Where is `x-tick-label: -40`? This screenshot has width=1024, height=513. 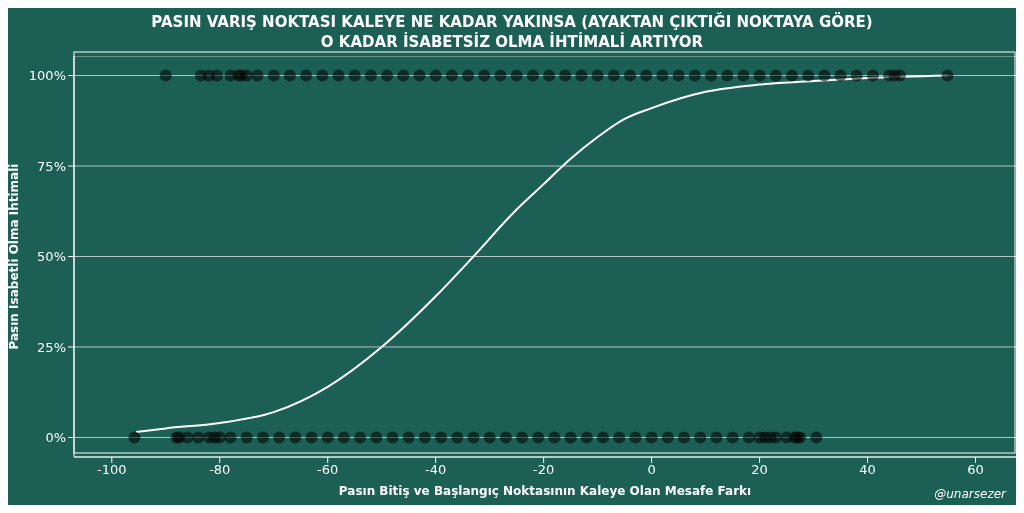 x-tick-label: -40 is located at coordinates (436, 470).